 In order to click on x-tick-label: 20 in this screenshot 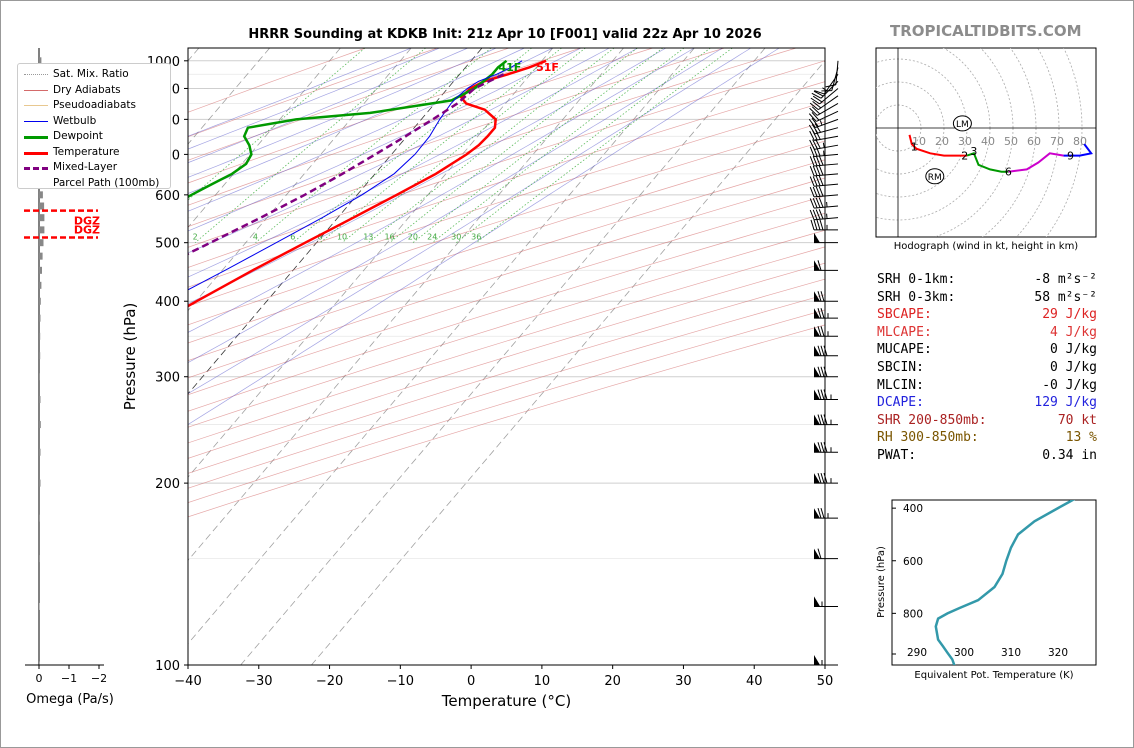, I will do `click(612, 681)`.